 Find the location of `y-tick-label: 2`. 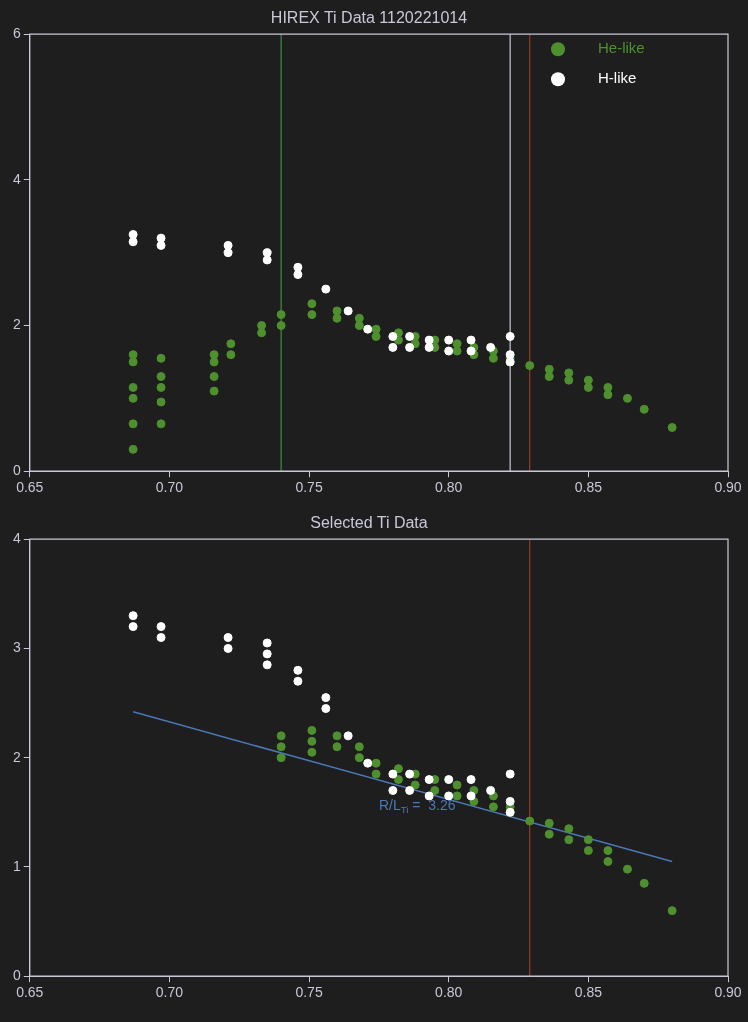

y-tick-label: 2 is located at coordinates (16, 756).